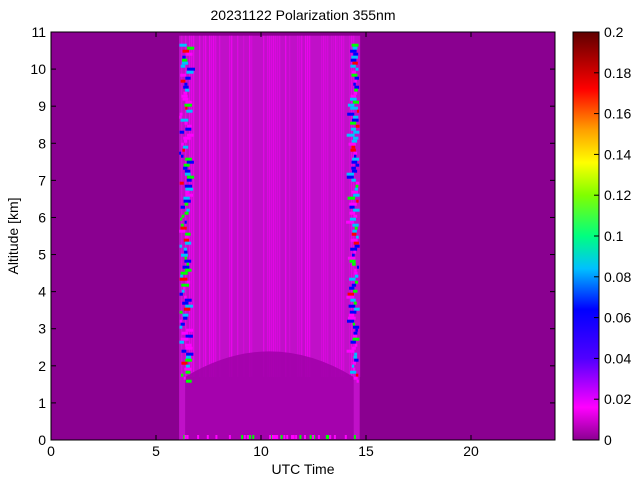  Describe the element at coordinates (366, 451) in the screenshot. I see `x-tick-label: 15` at that location.